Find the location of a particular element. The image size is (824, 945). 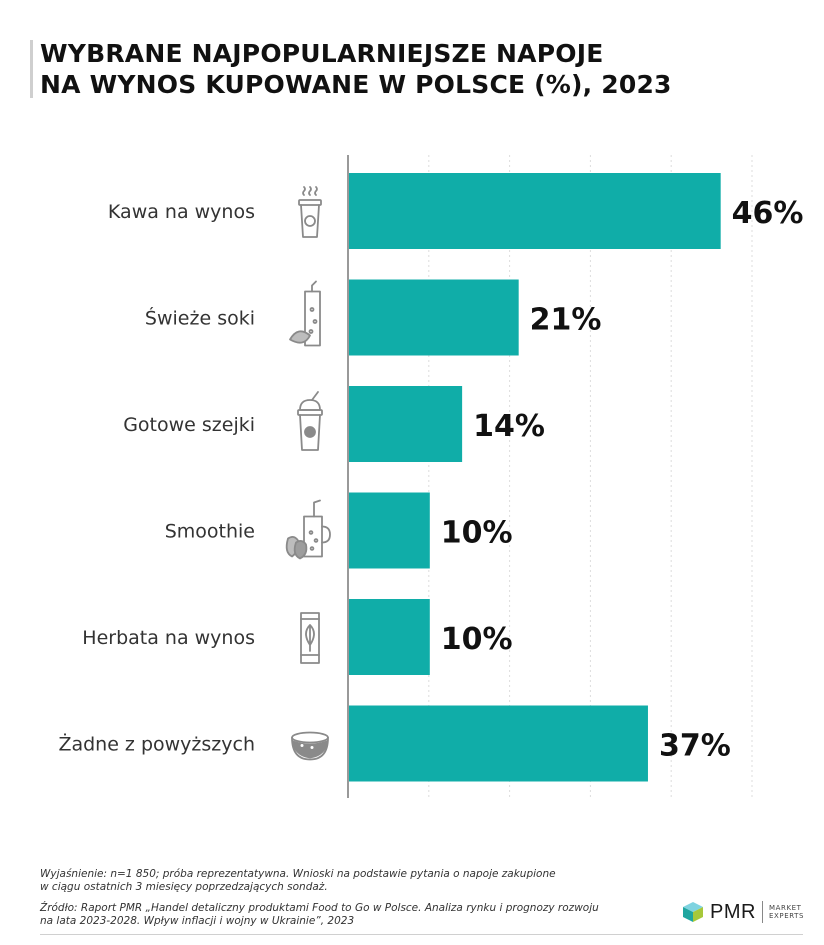

footer-divider is located at coordinates (421, 934).